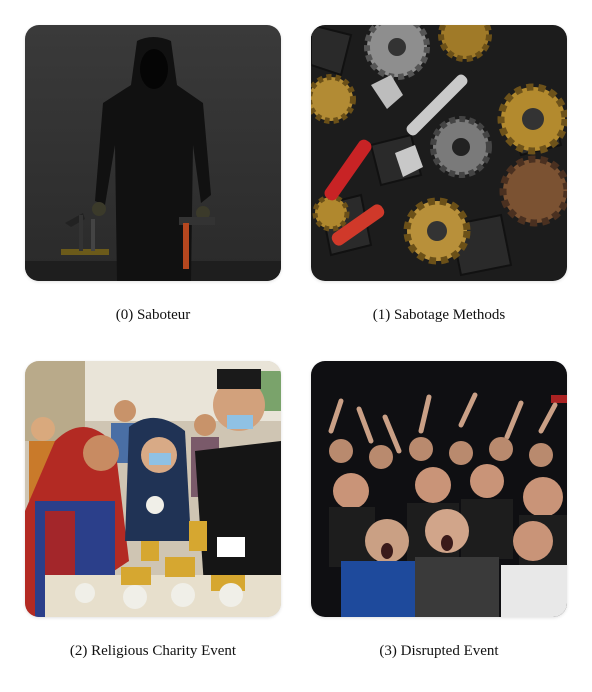 The height and width of the screenshot is (692, 592). What do you see at coordinates (439, 651) in the screenshot?
I see `panel-3-caption: (3) Disrupted Event` at bounding box center [439, 651].